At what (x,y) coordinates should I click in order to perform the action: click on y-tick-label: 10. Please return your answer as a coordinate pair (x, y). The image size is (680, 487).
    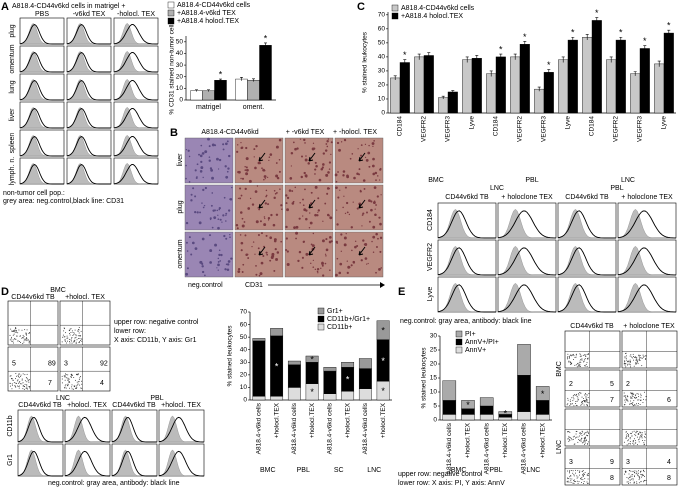
    Looking at the image, I should click on (434, 392).